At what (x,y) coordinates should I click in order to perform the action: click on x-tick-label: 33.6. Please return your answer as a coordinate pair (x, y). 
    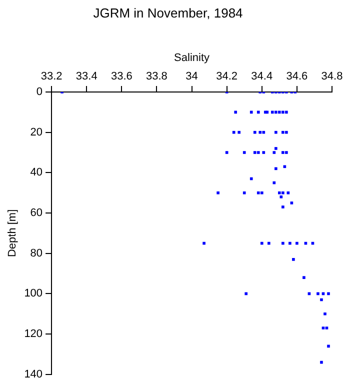
    Looking at the image, I should click on (121, 76).